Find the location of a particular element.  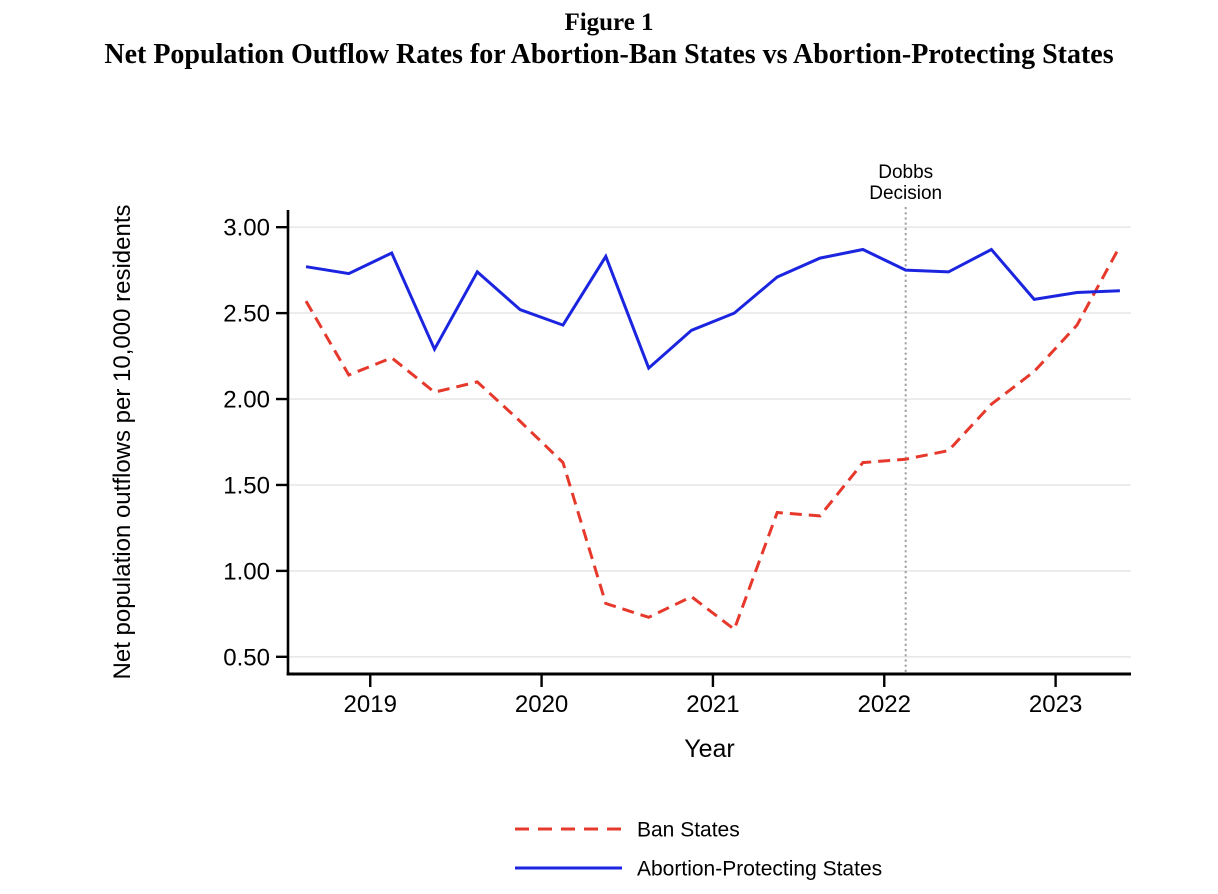

figure-number: Figure 1 is located at coordinates (609, 22).